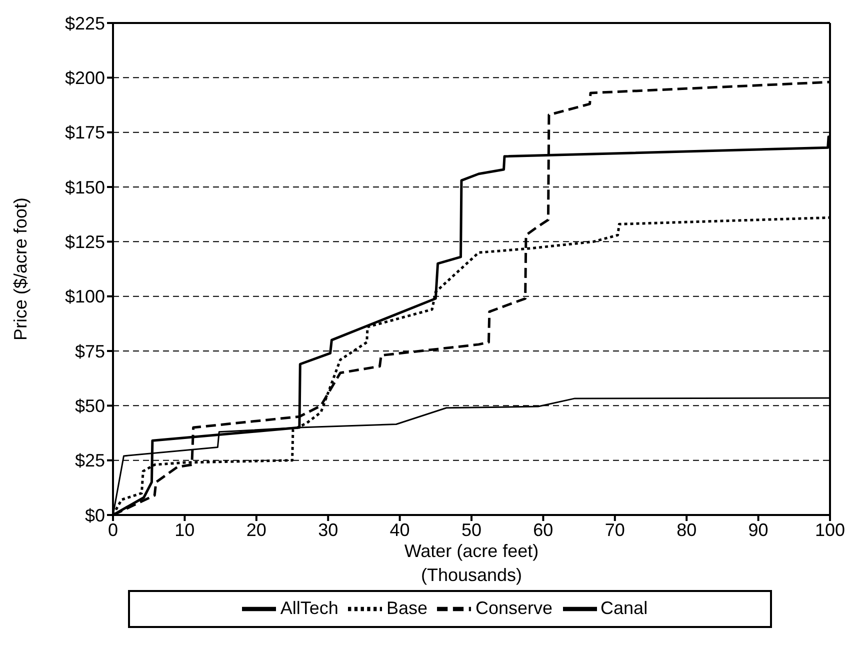  Describe the element at coordinates (624, 608) in the screenshot. I see `legend-label: Canal` at that location.